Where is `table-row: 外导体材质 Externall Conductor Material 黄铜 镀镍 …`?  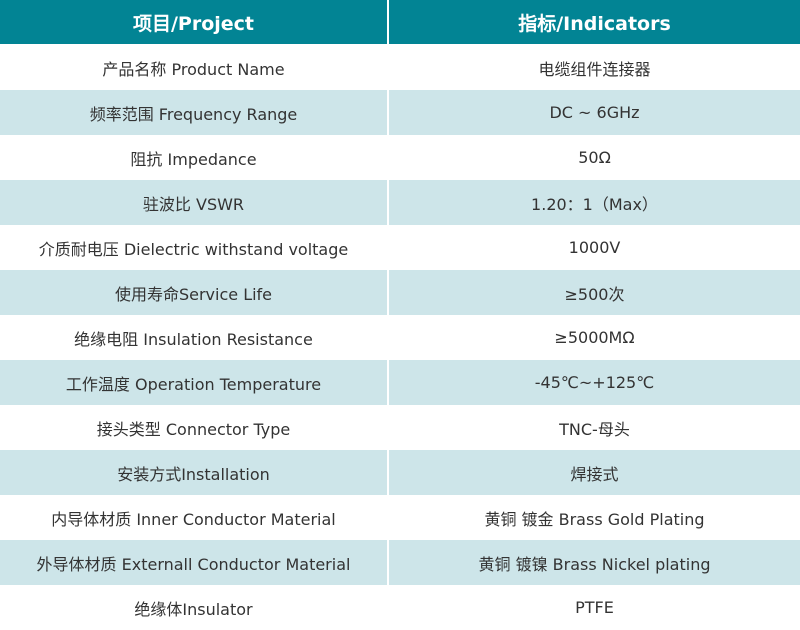
table-row: 外导体材质 Externall Conductor Material 黄铜 镀镍 … is located at coordinates (400, 562).